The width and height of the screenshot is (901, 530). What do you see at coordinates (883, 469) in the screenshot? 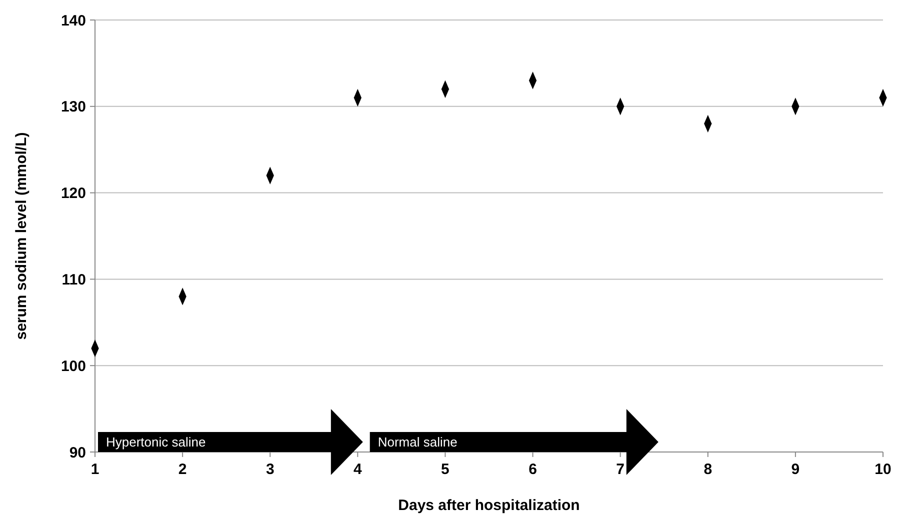
I see `x-tick-label: 10` at bounding box center [883, 469].